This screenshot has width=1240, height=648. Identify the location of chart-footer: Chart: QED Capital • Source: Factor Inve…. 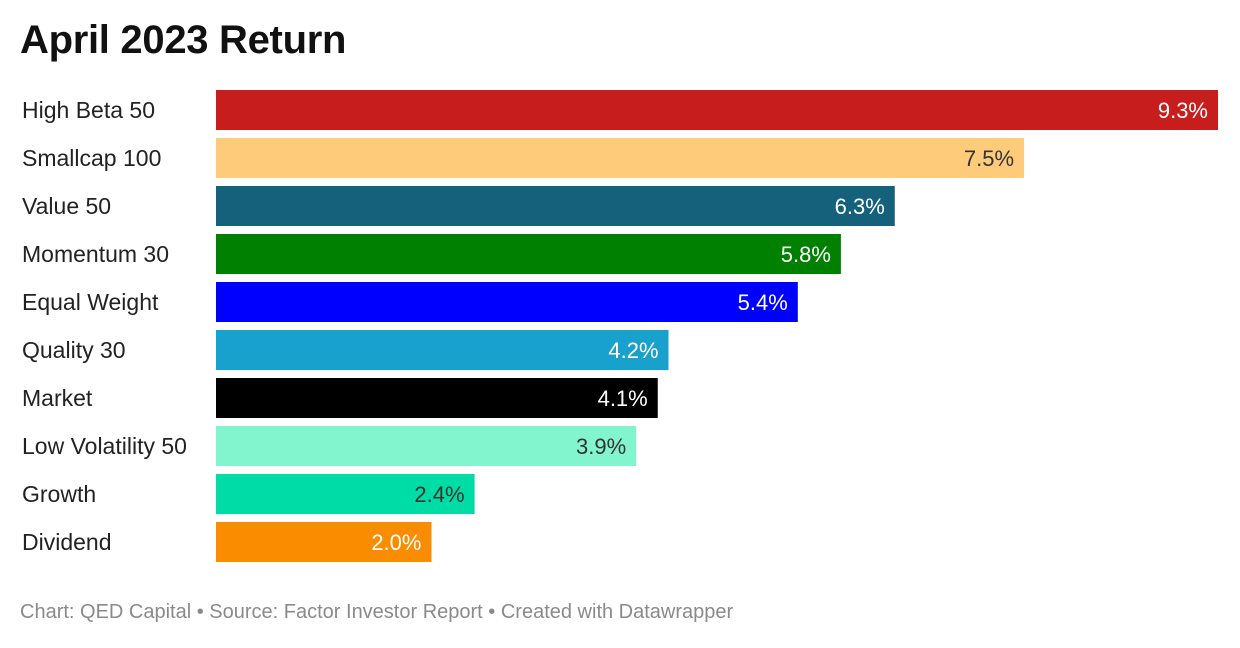
(377, 612).